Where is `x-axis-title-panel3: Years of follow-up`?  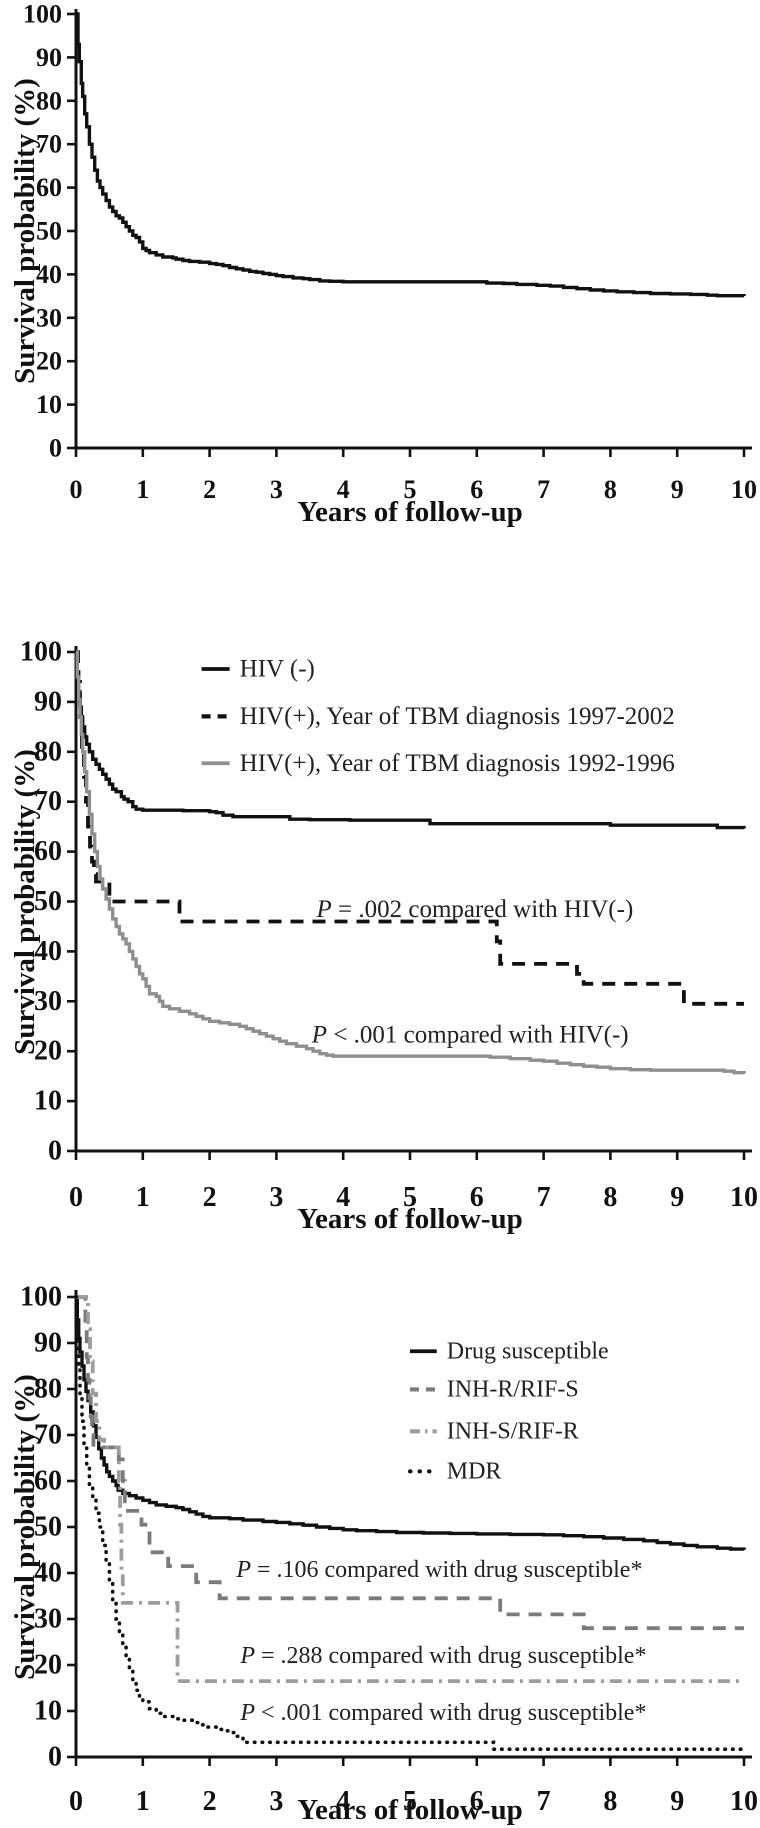 x-axis-title-panel3: Years of follow-up is located at coordinates (410, 1810).